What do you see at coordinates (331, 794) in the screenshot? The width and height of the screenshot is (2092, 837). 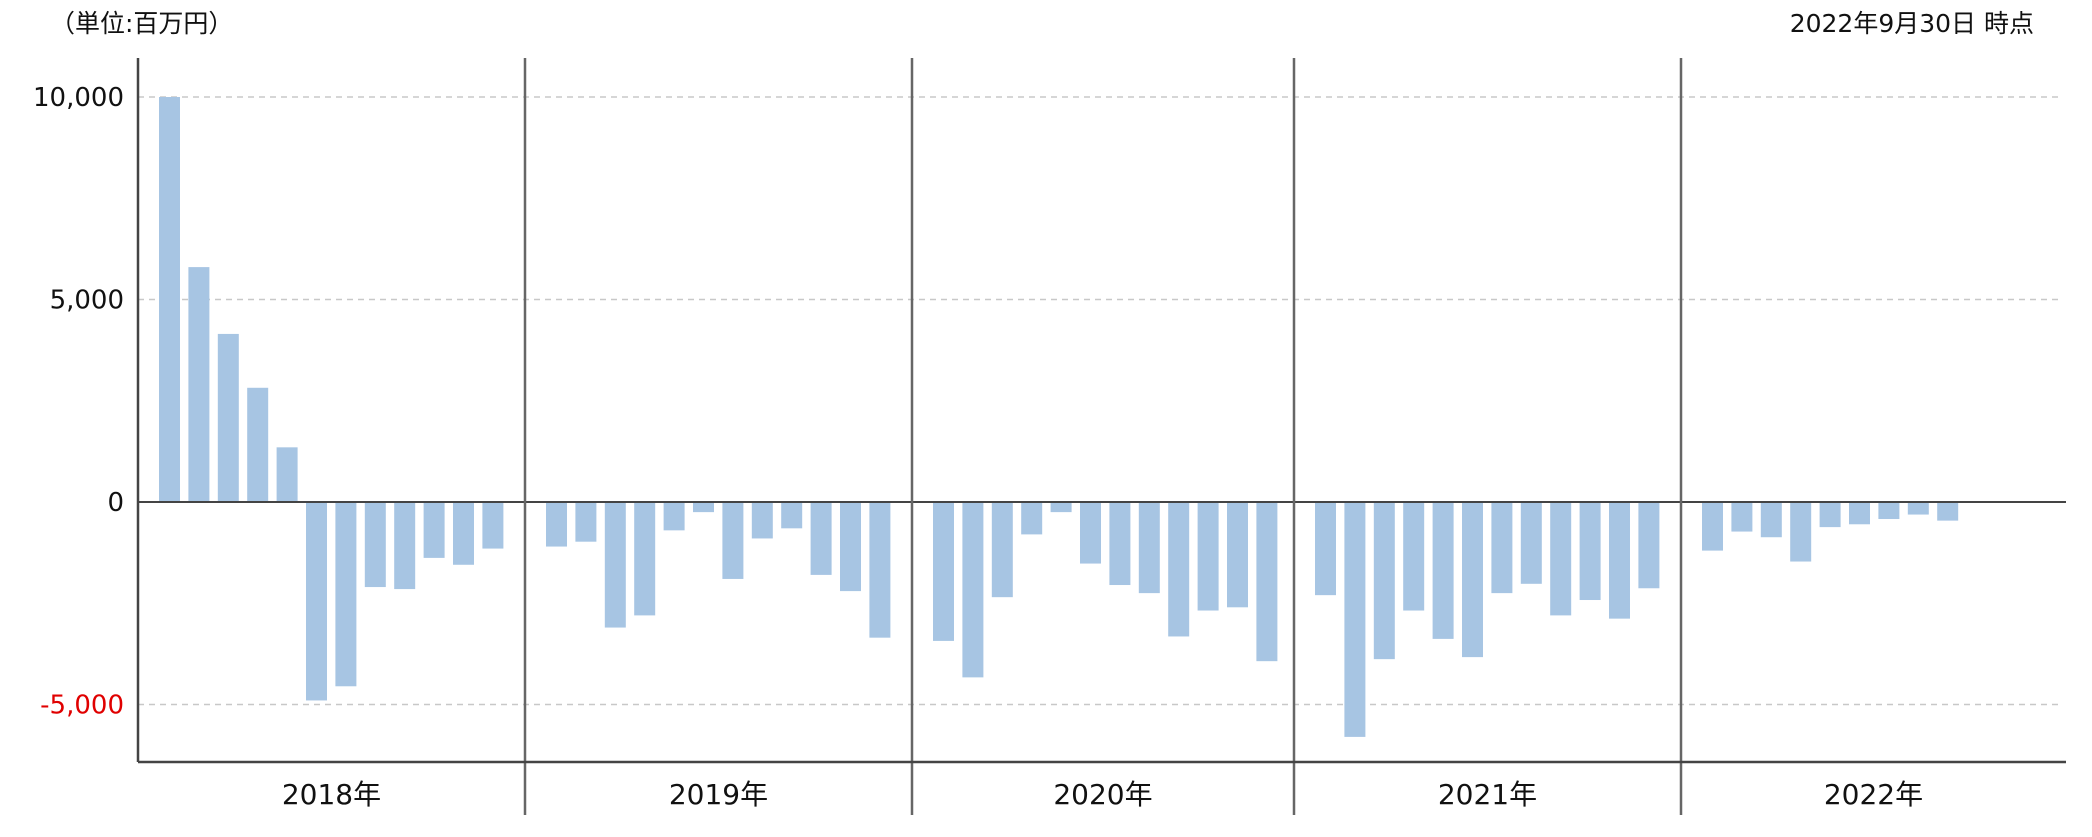 I see `year-label: 2018年` at bounding box center [331, 794].